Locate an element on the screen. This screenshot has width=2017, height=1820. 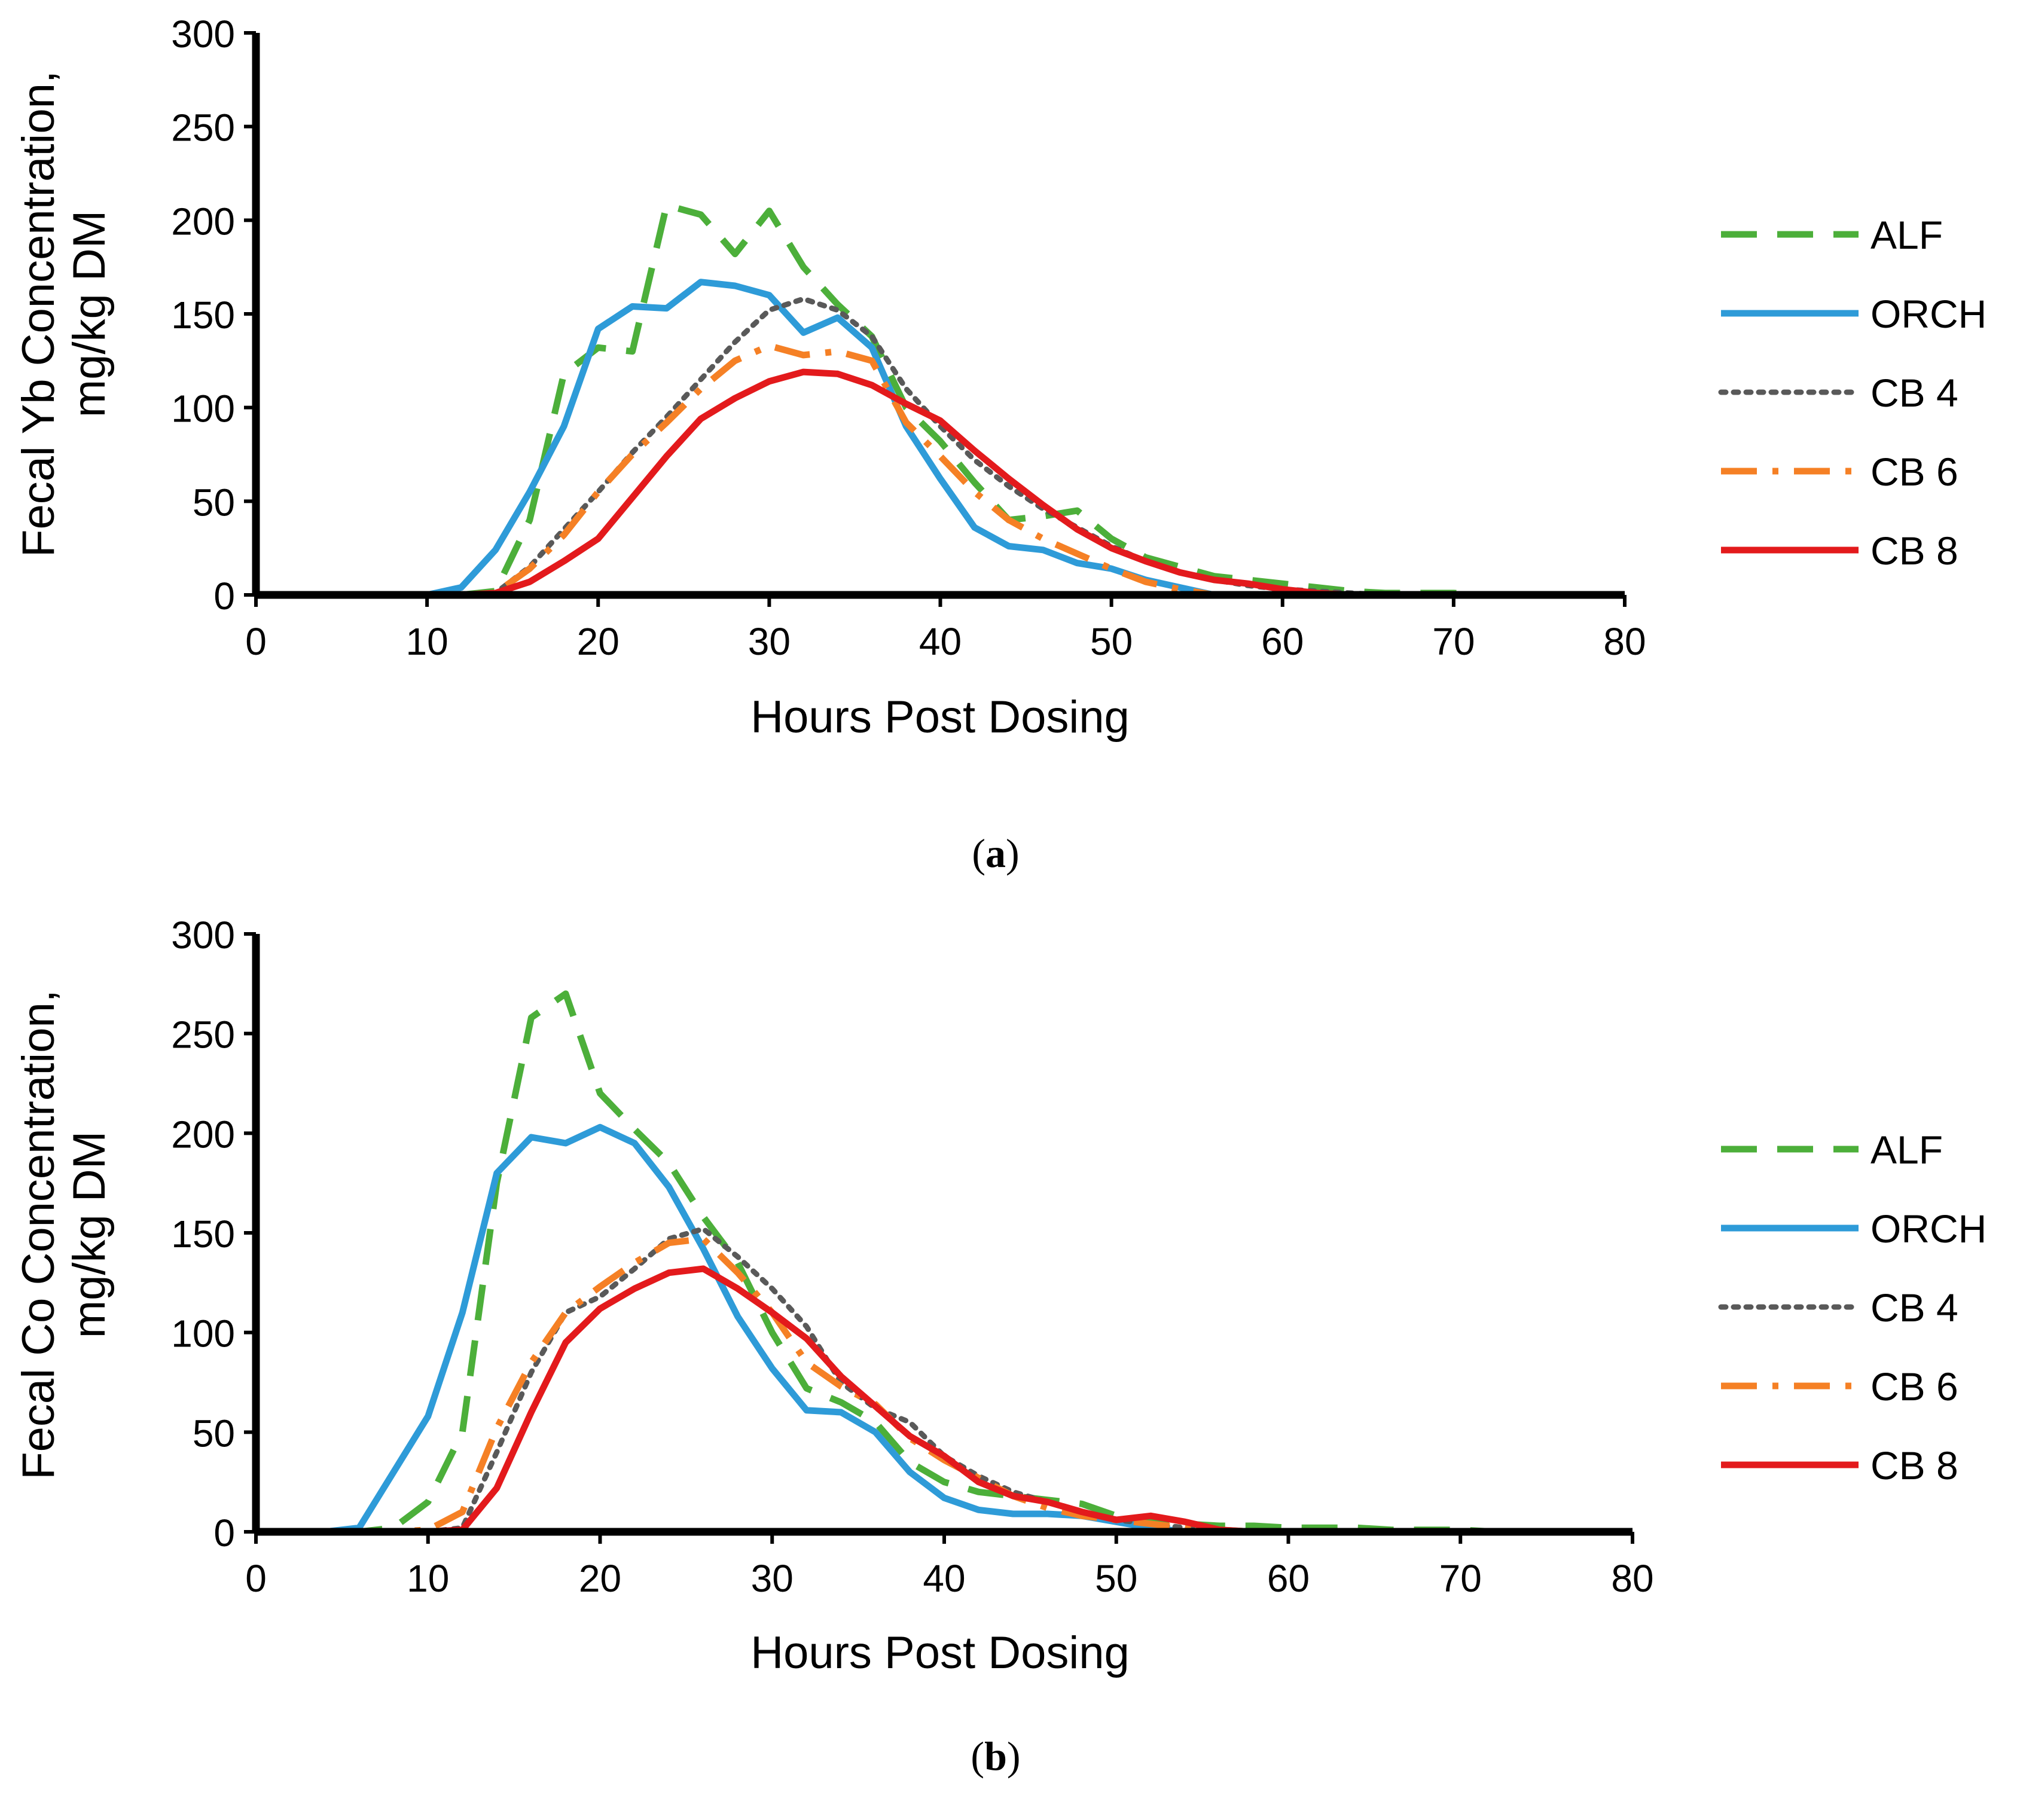
panel-caption-b: (b) is located at coordinates (995, 1756).